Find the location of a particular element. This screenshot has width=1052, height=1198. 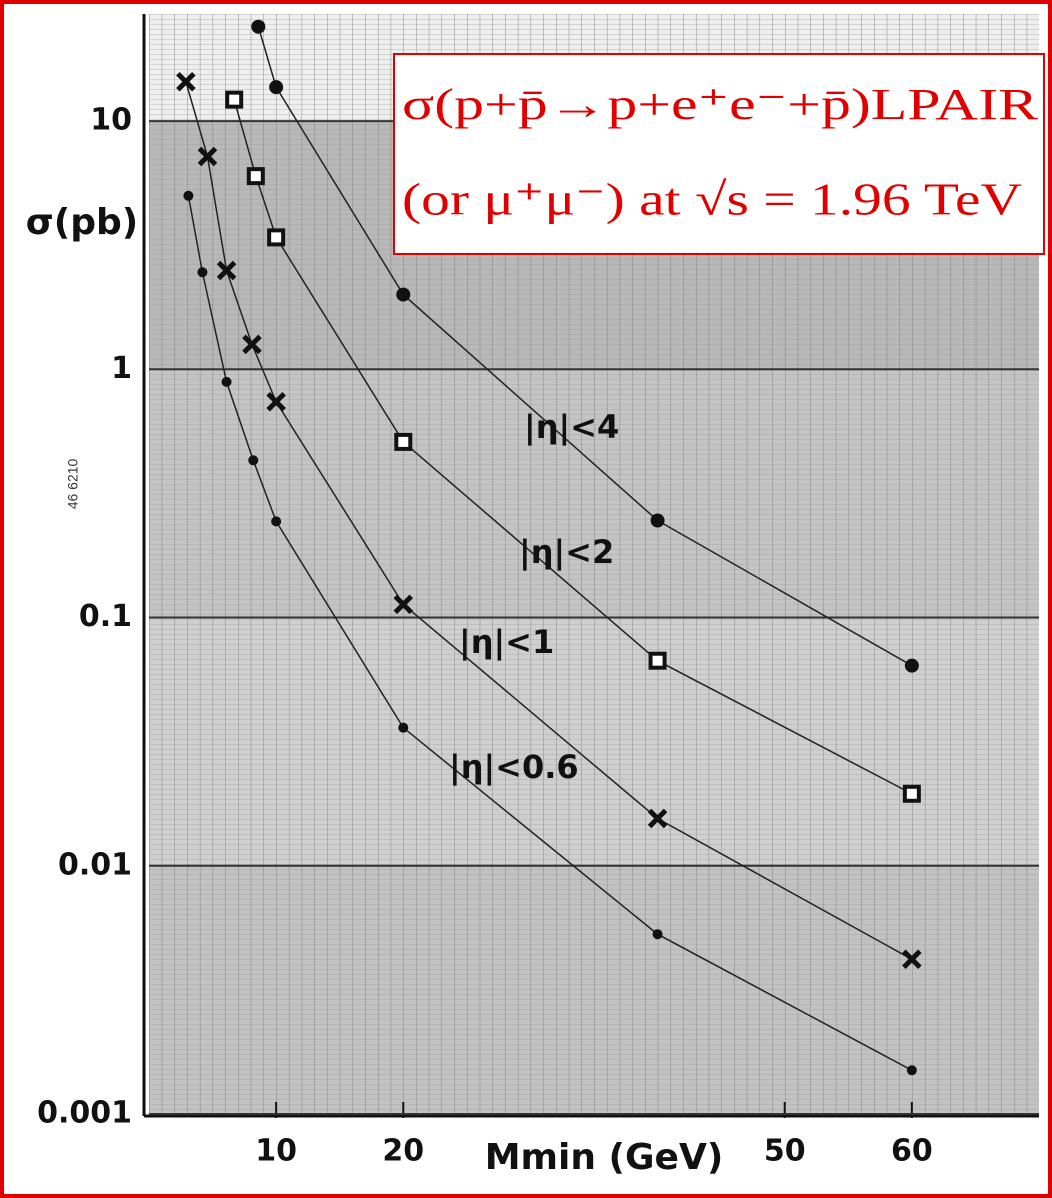

x-tick-label: 60 is located at coordinates (912, 1151).